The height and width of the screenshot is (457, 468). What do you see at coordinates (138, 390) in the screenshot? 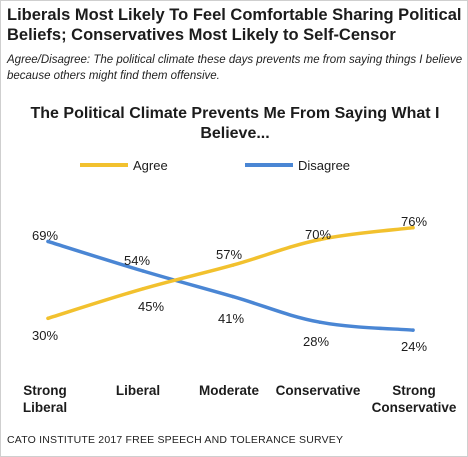
I see `x-tick-label-2: Liberal` at bounding box center [138, 390].